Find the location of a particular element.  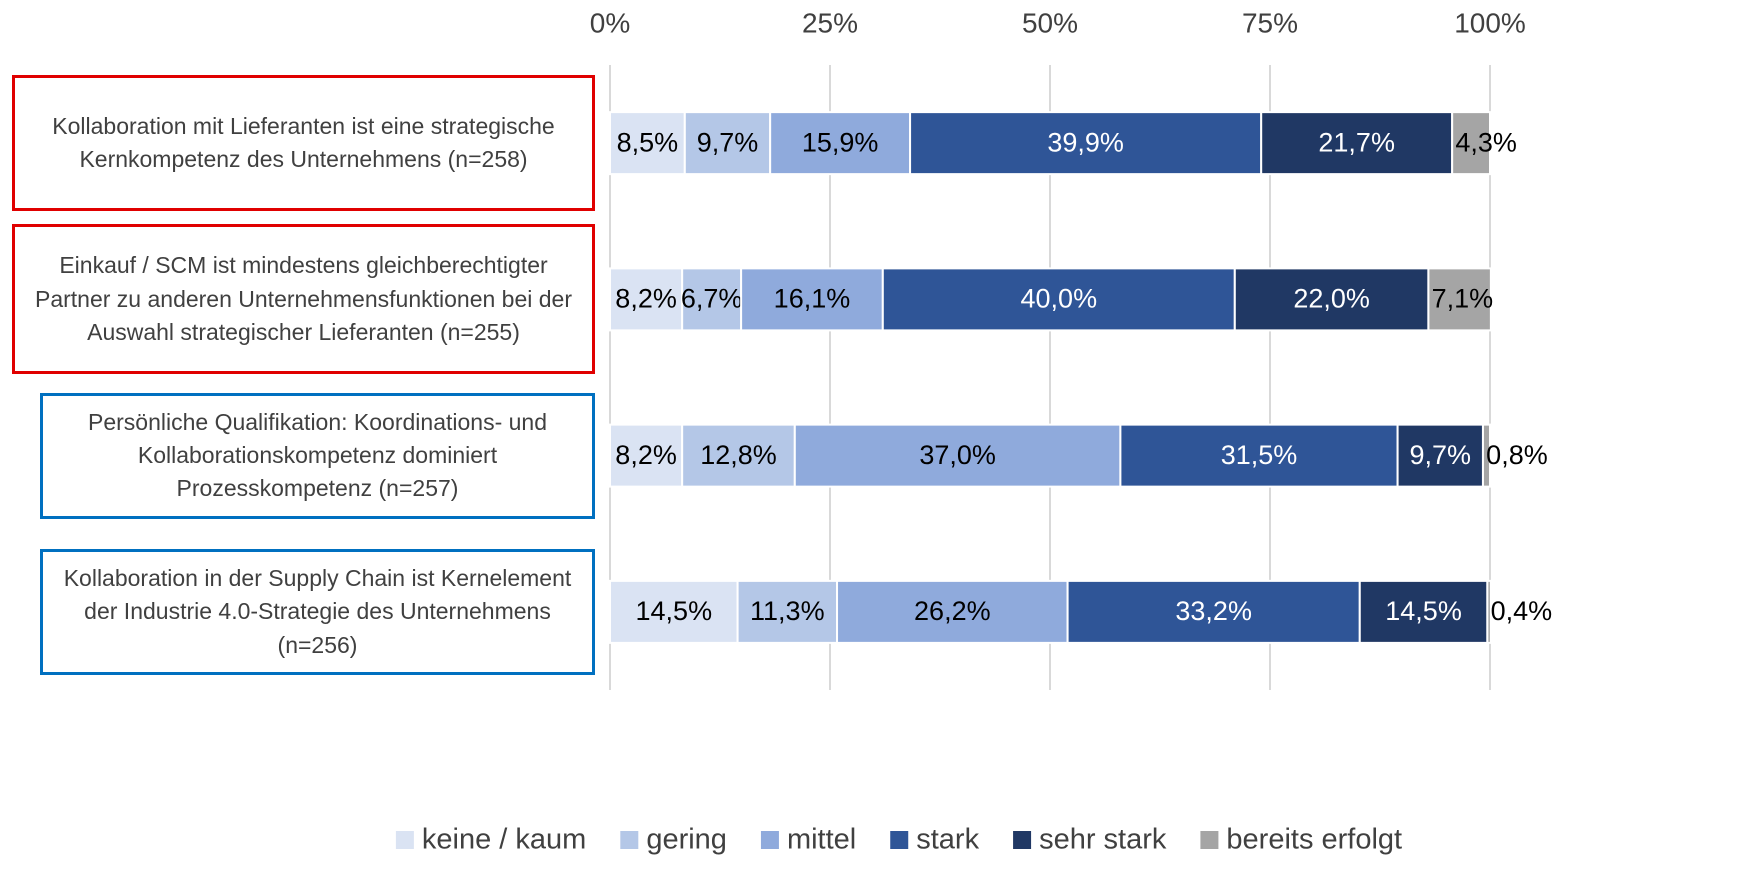

data-label: 12,8% is located at coordinates (738, 455).